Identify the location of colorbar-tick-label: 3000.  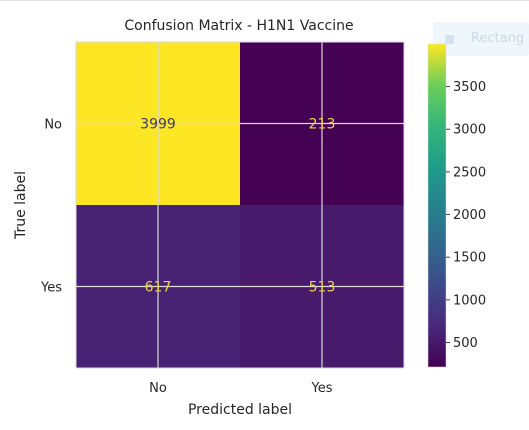
(469, 130).